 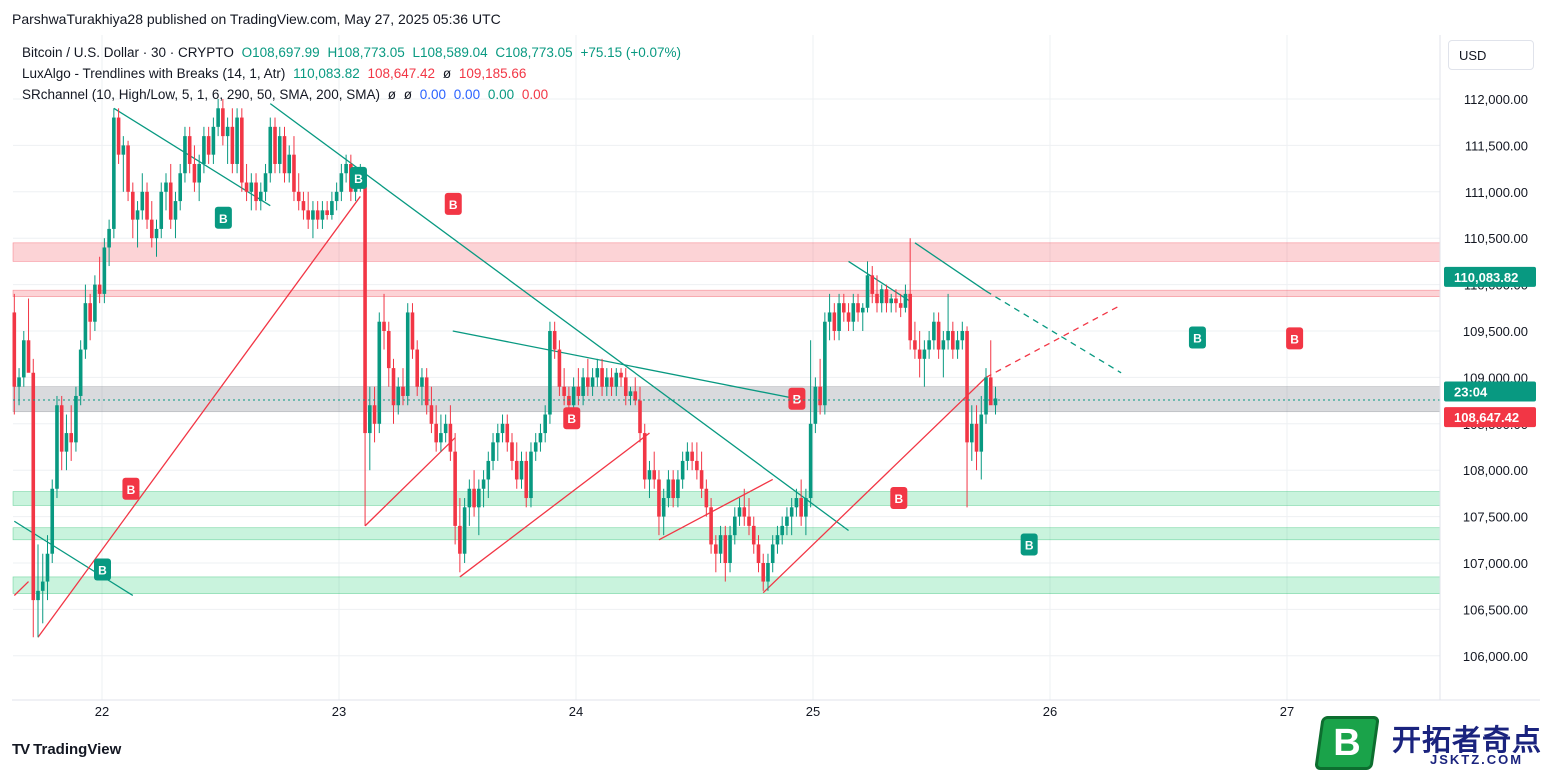 I want to click on signal-sell: B, so click(x=131, y=488).